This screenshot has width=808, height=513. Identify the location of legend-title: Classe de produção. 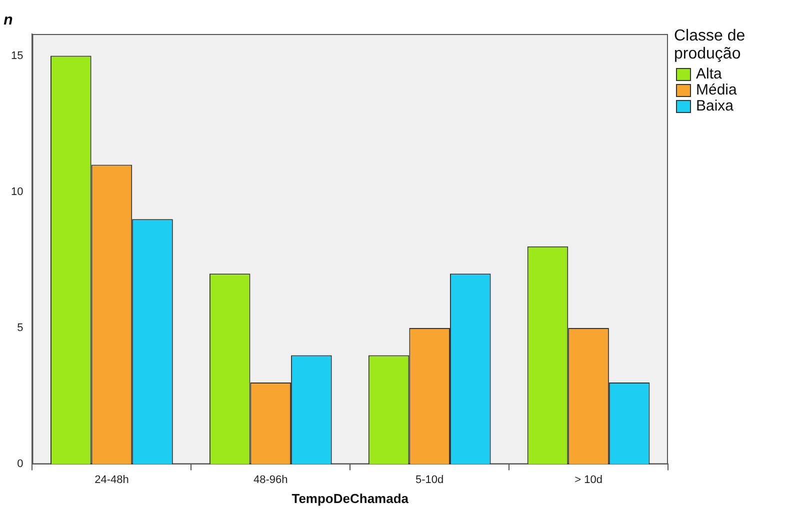
(710, 44).